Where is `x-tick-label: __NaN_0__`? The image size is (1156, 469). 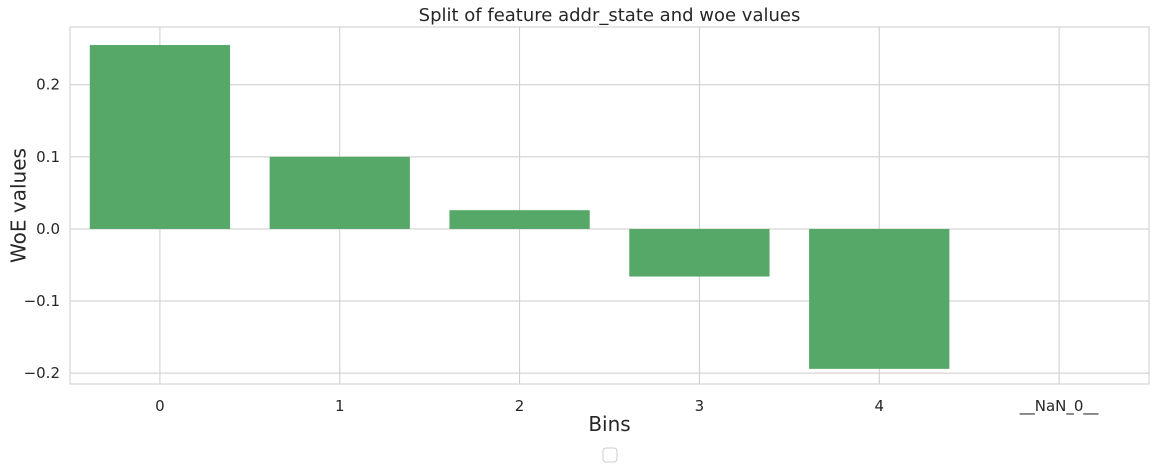
x-tick-label: __NaN_0__ is located at coordinates (1059, 406).